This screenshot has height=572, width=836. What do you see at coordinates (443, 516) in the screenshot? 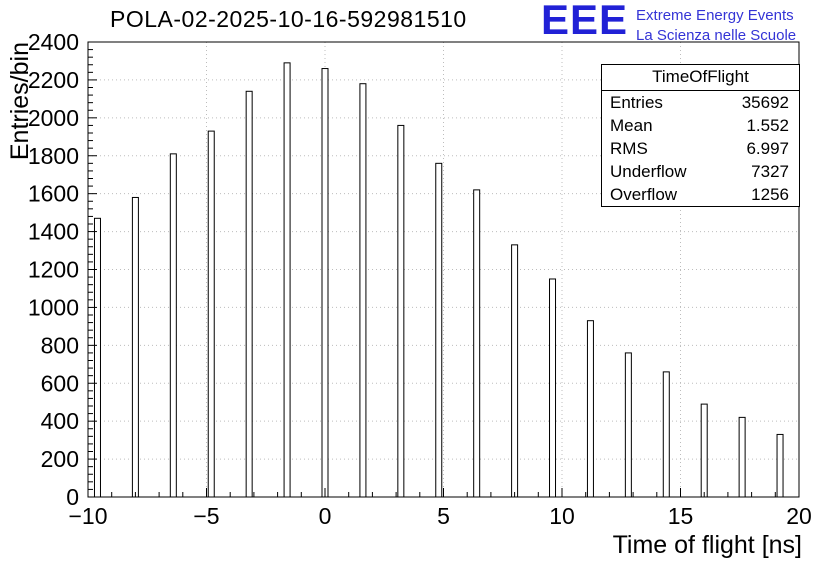
I see `x-tick-label: 5` at bounding box center [443, 516].